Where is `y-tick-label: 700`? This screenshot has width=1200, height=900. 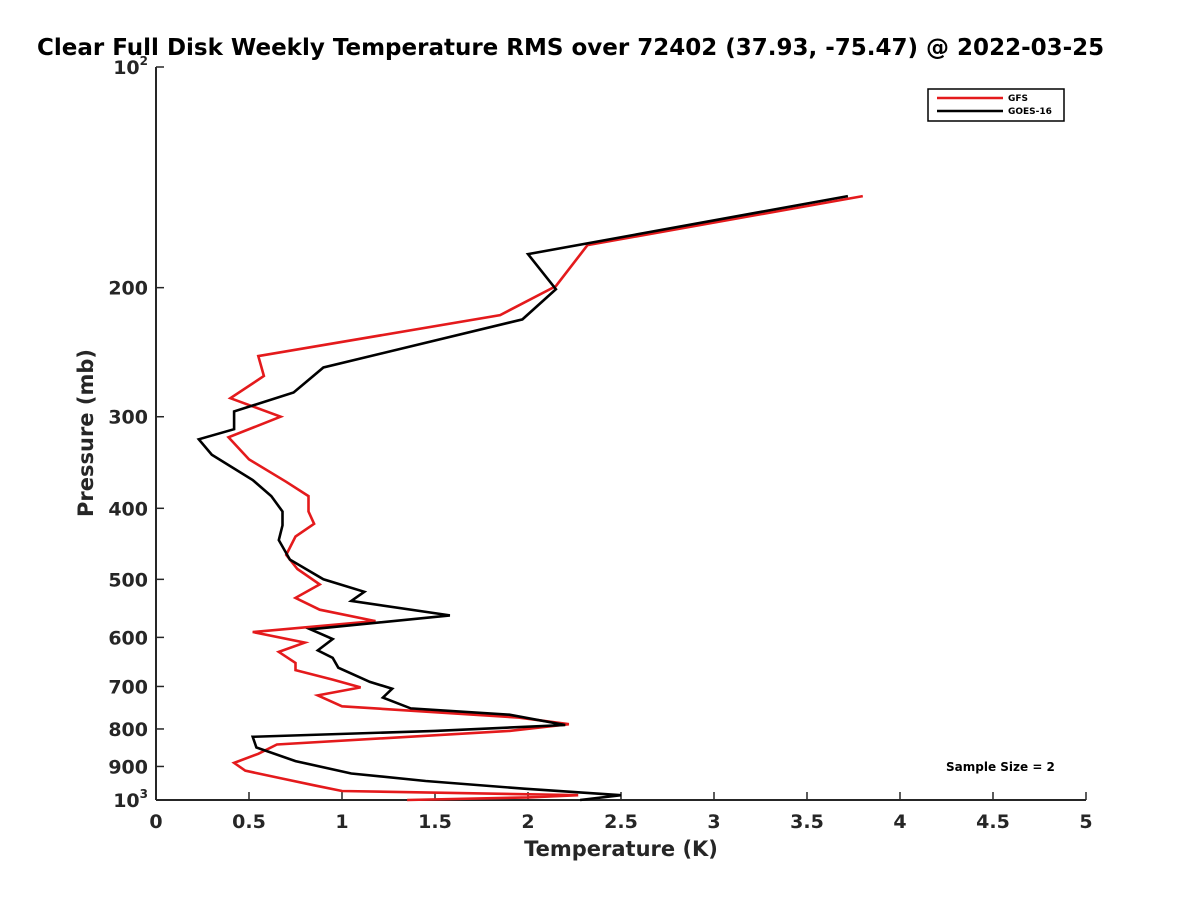 y-tick-label: 700 is located at coordinates (128, 687).